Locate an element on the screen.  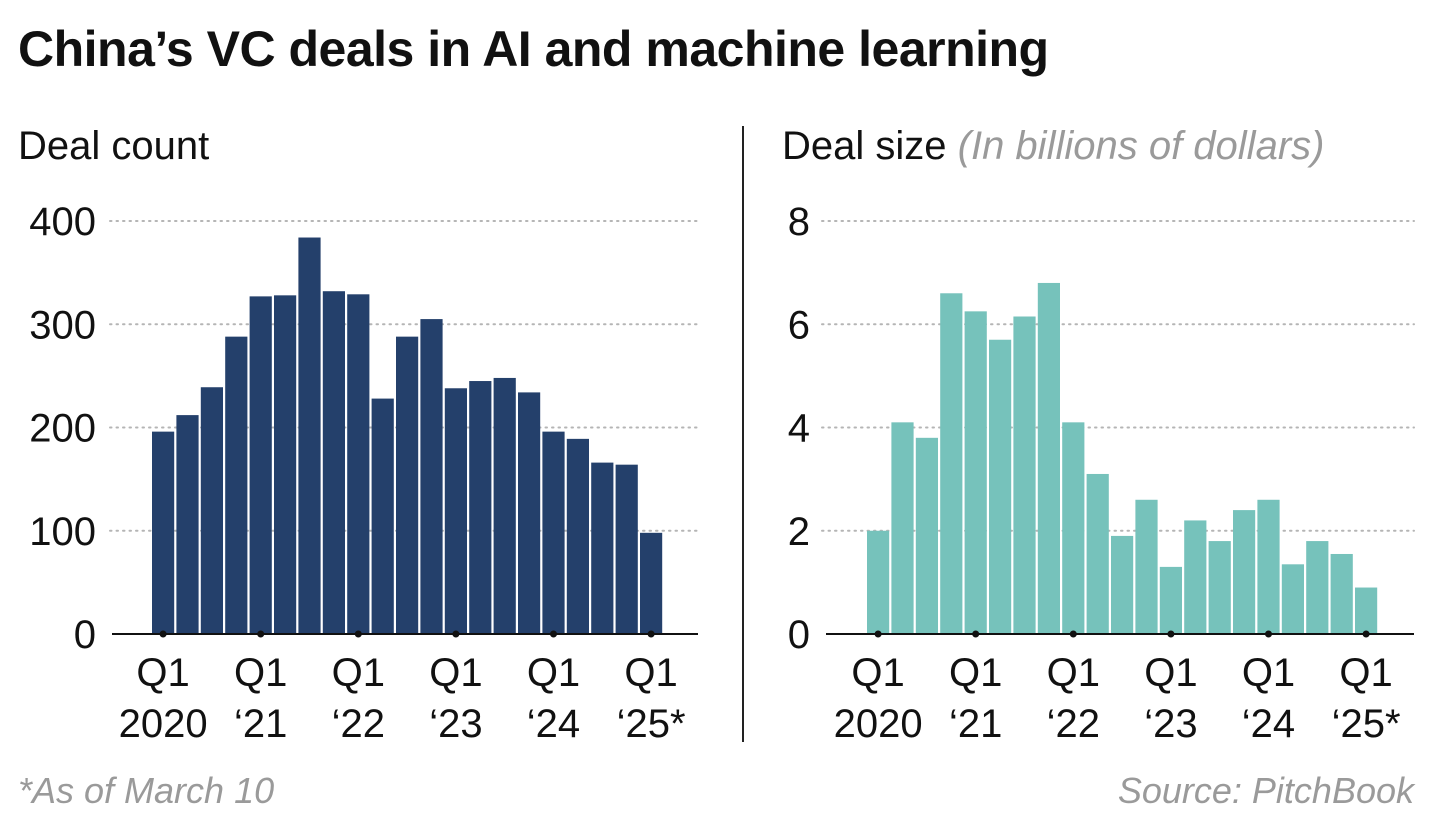
deal-size-ytick-label: 6 is located at coordinates (799, 325).